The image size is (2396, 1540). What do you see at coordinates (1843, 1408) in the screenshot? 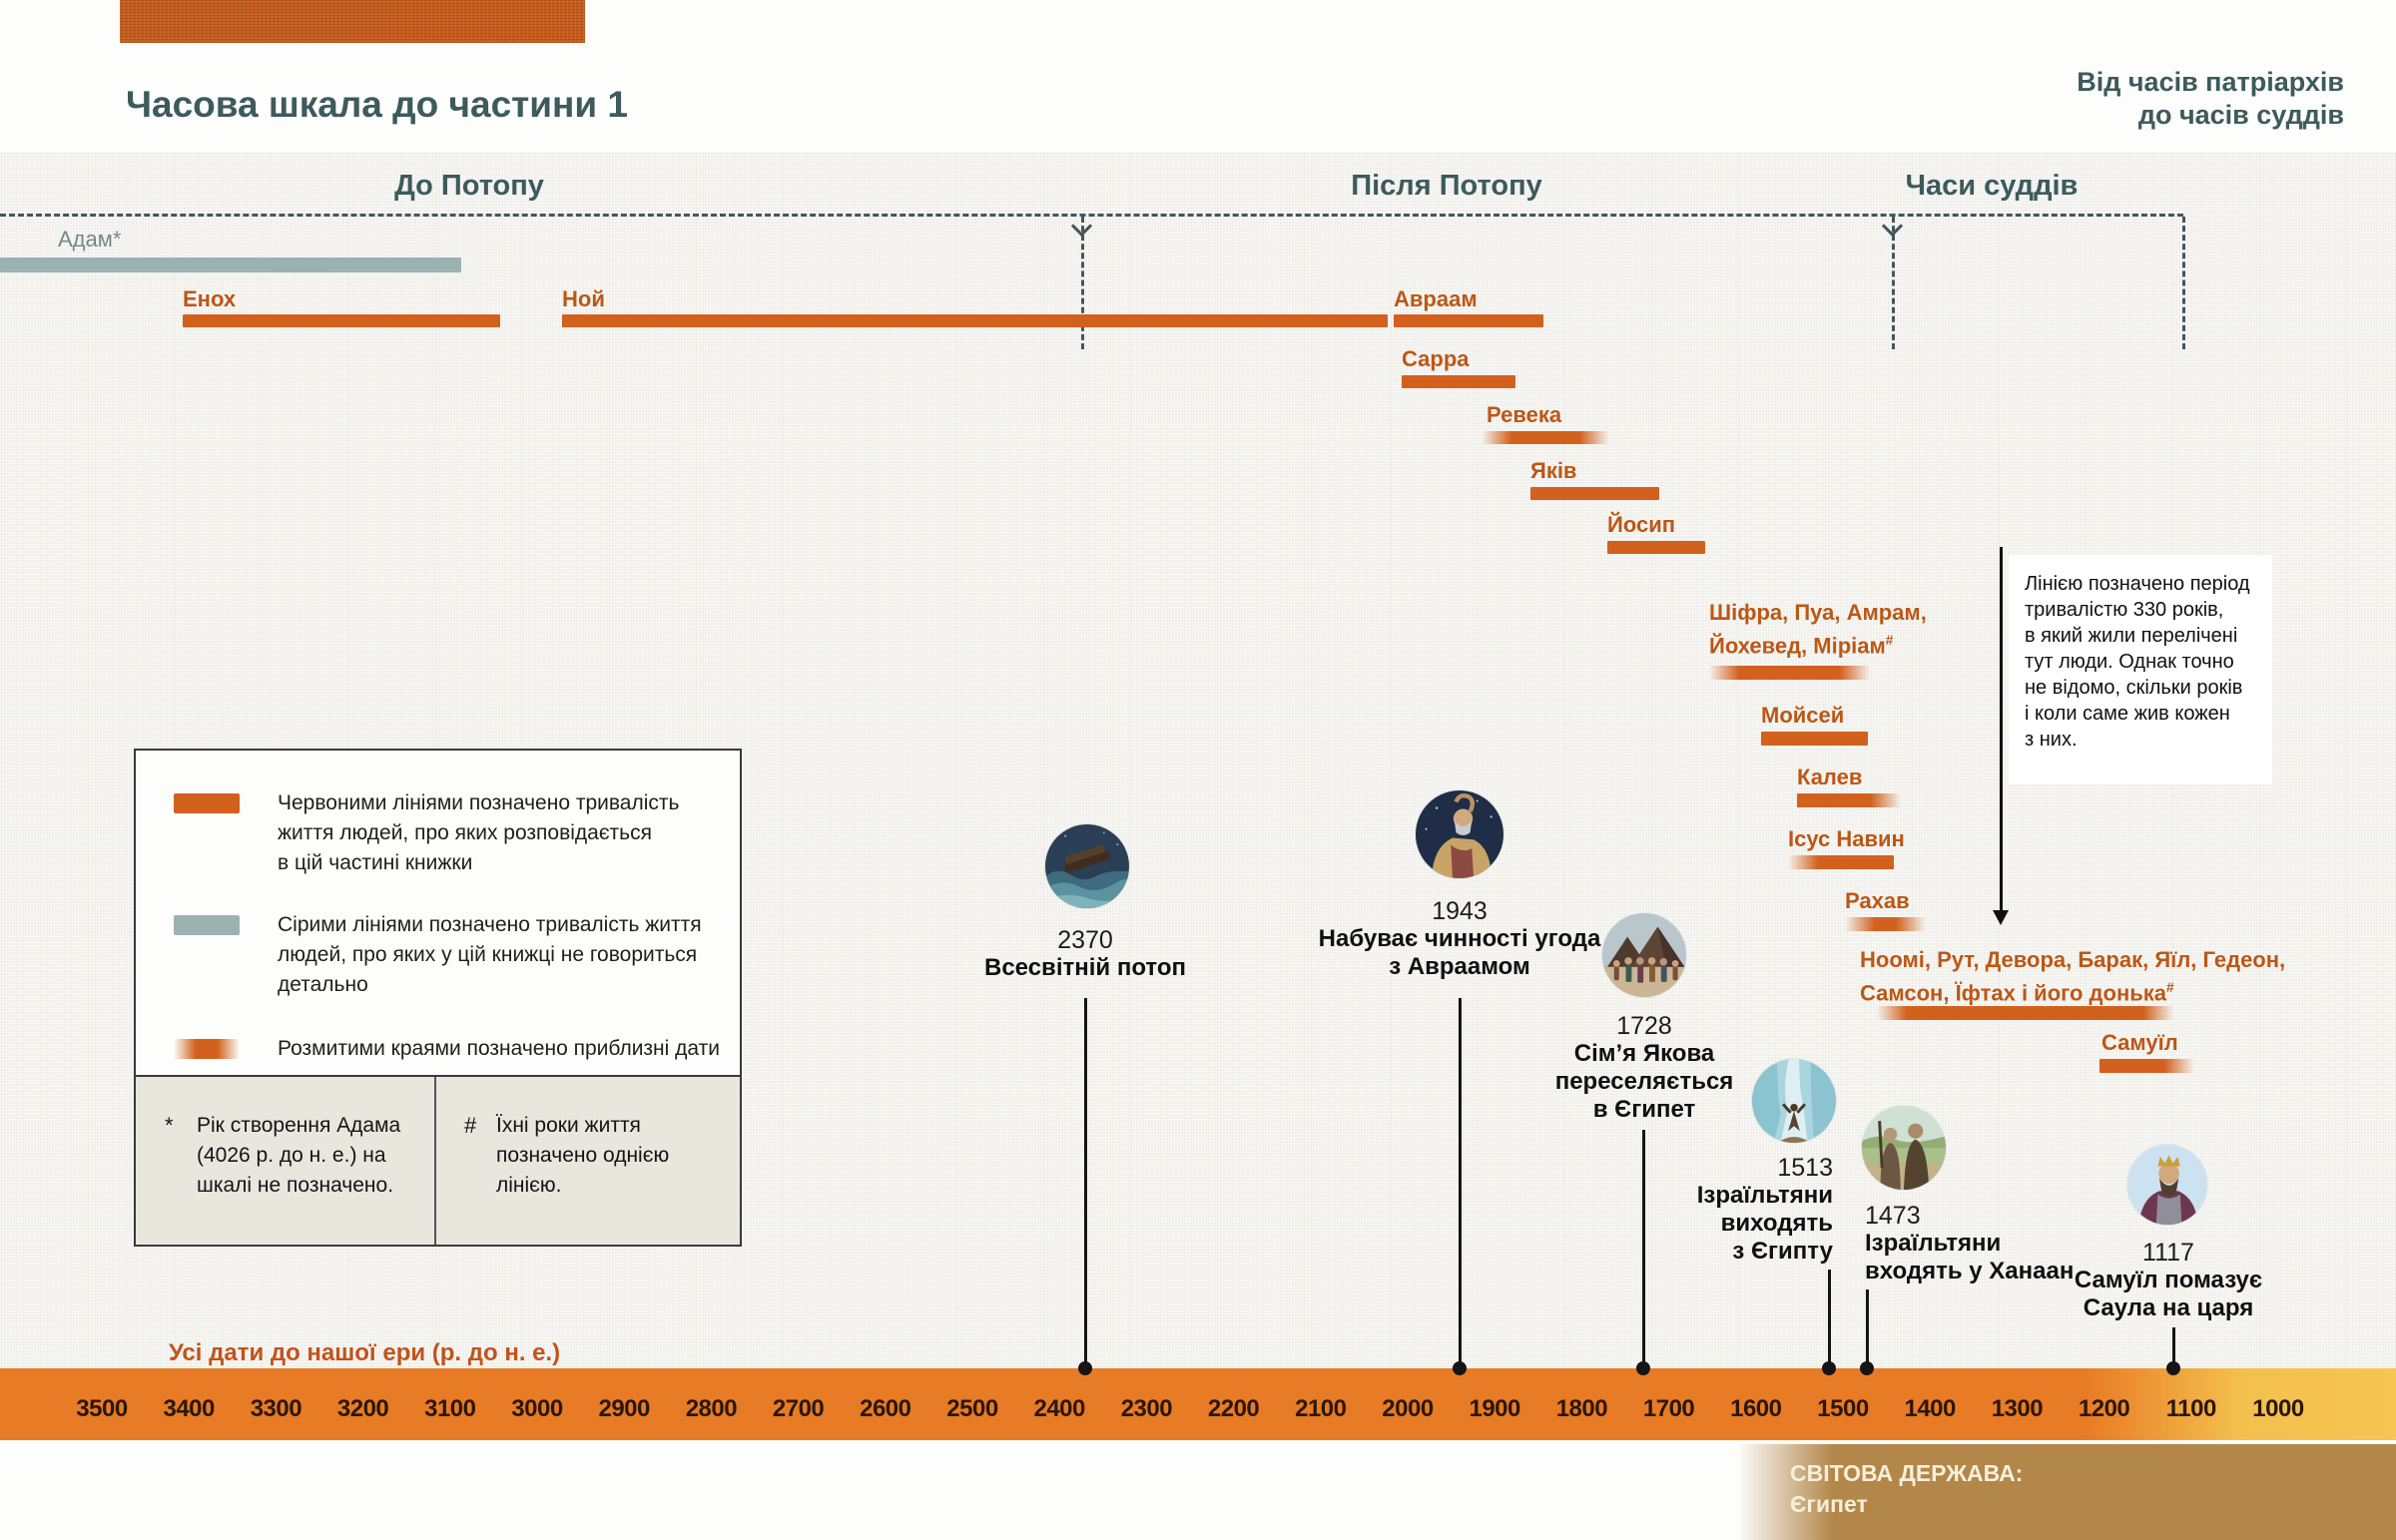
I see `axis-year-1500: 1500` at bounding box center [1843, 1408].